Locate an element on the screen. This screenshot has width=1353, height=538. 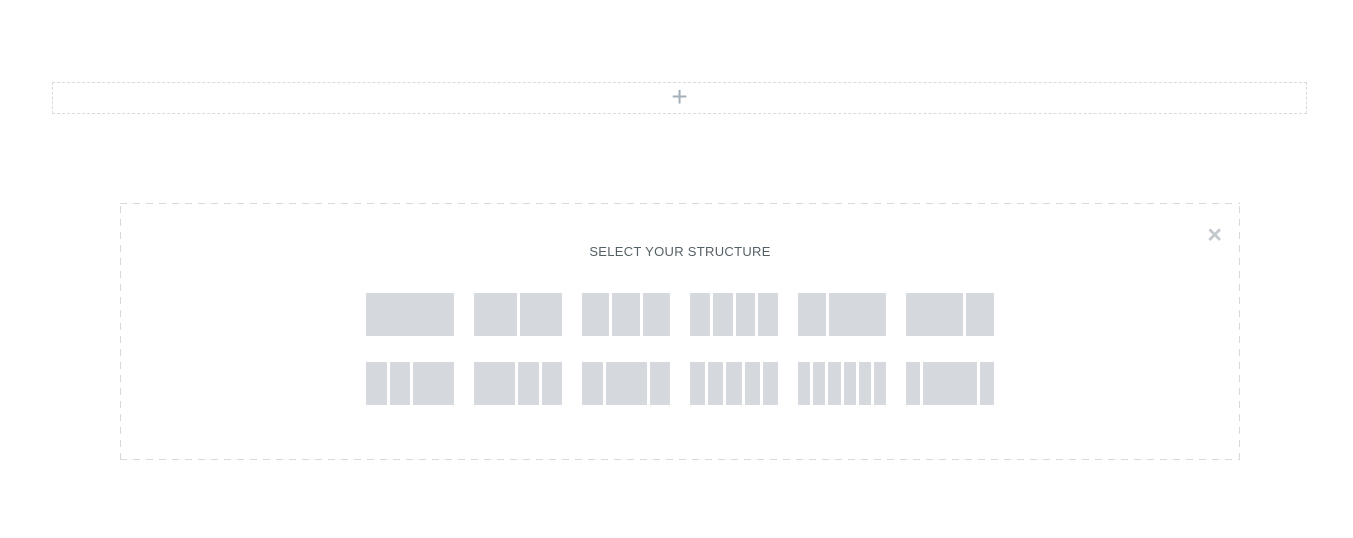
close-icon: × is located at coordinates (1214, 235).